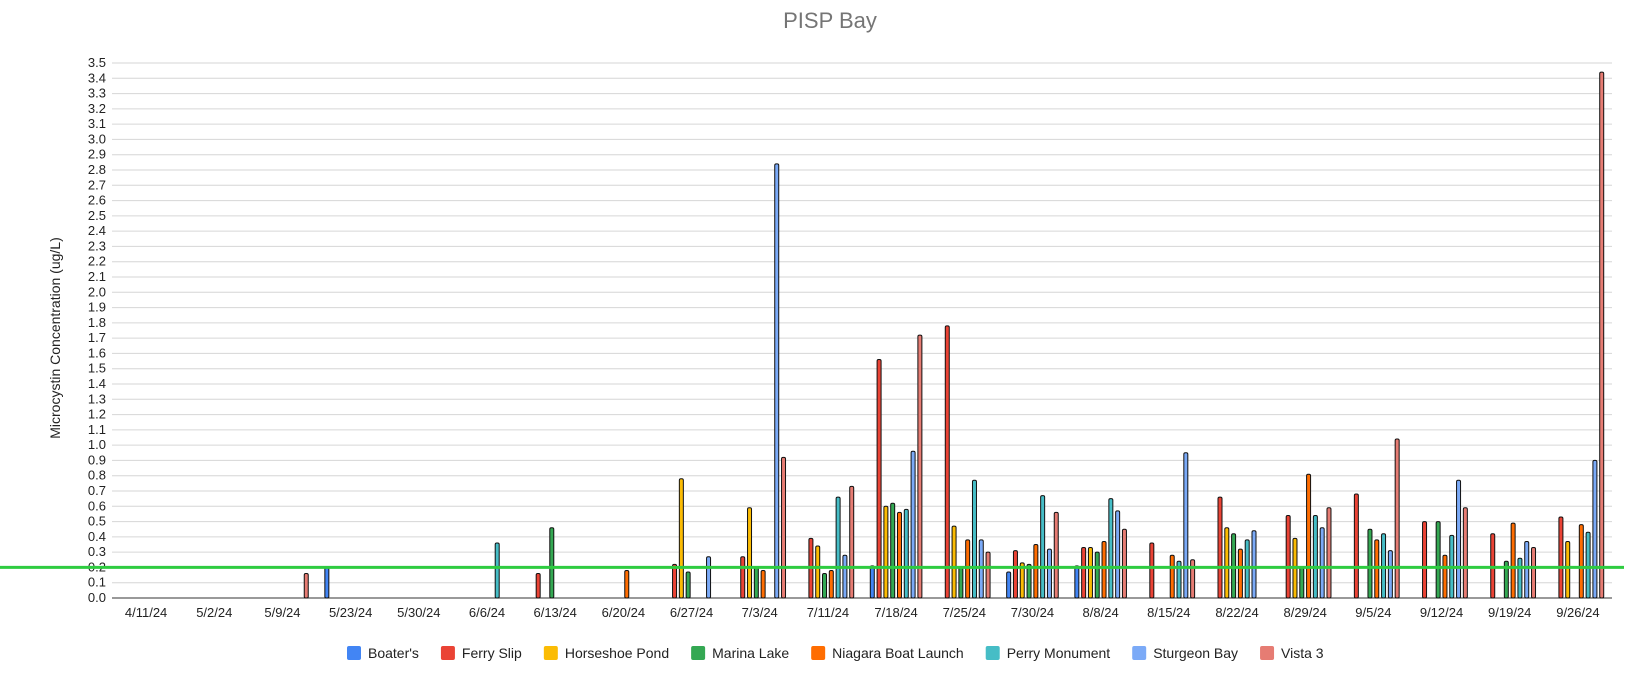 The height and width of the screenshot is (692, 1633). What do you see at coordinates (97, 414) in the screenshot?
I see `y-tick-label: 1.2` at bounding box center [97, 414].